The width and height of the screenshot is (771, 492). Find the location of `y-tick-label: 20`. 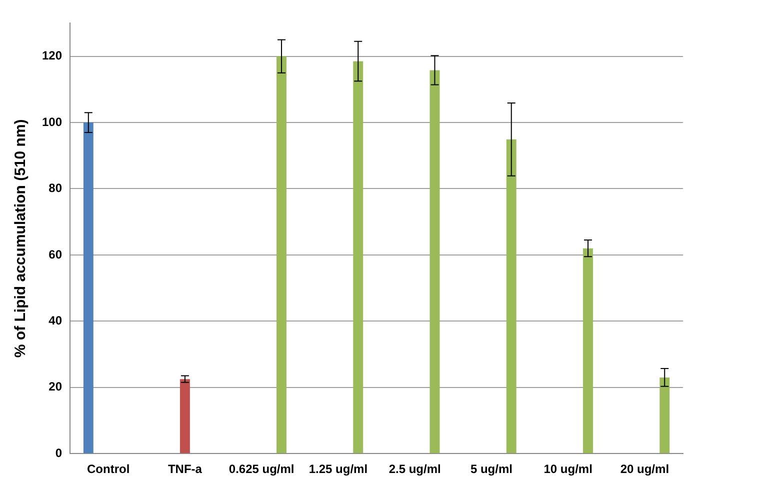

y-tick-label: 20 is located at coordinates (55, 387).